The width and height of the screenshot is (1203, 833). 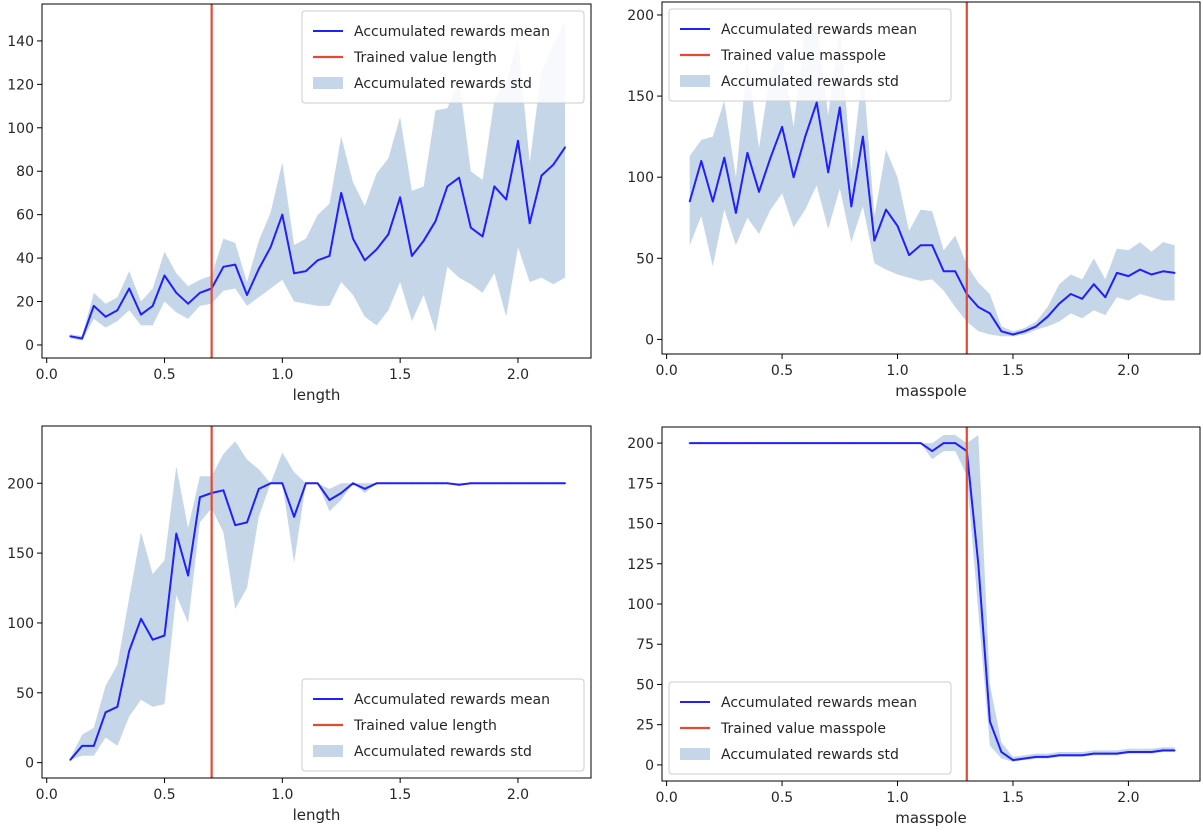 What do you see at coordinates (20, 554) in the screenshot?
I see `y-tick-label: 150` at bounding box center [20, 554].